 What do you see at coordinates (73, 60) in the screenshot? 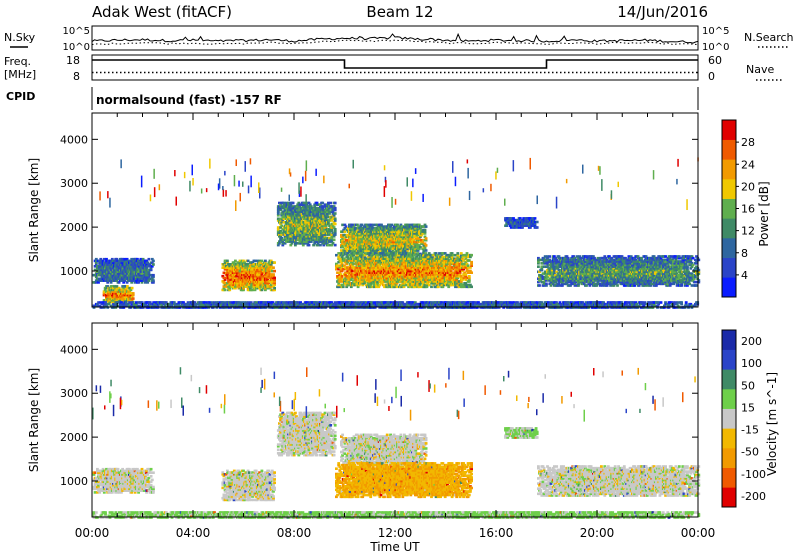
I see `freq-tick-top: 18` at bounding box center [73, 60].